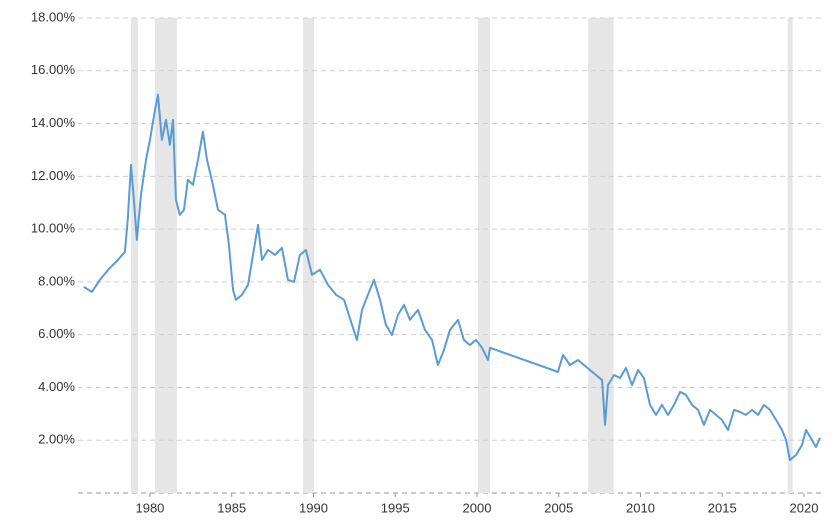  I want to click on x-tick-label: 2015, so click(722, 507).